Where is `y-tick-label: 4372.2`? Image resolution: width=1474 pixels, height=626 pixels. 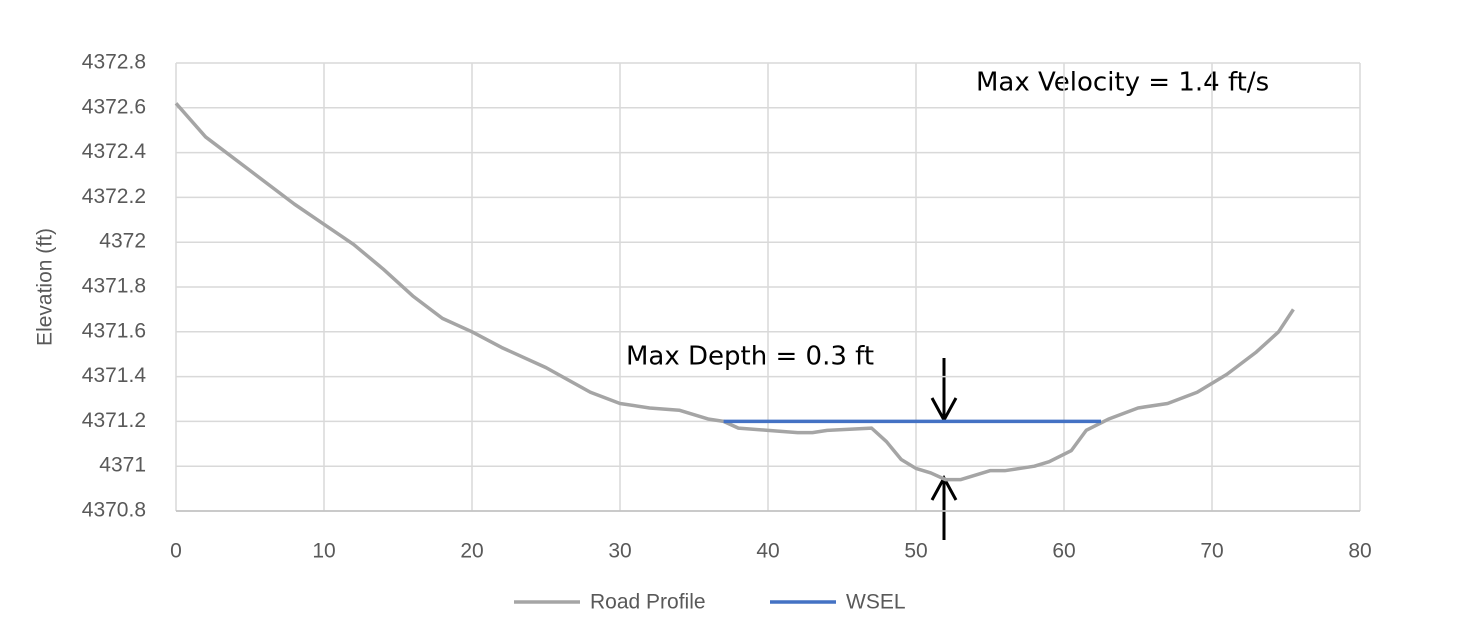
y-tick-label: 4372.2 is located at coordinates (114, 196).